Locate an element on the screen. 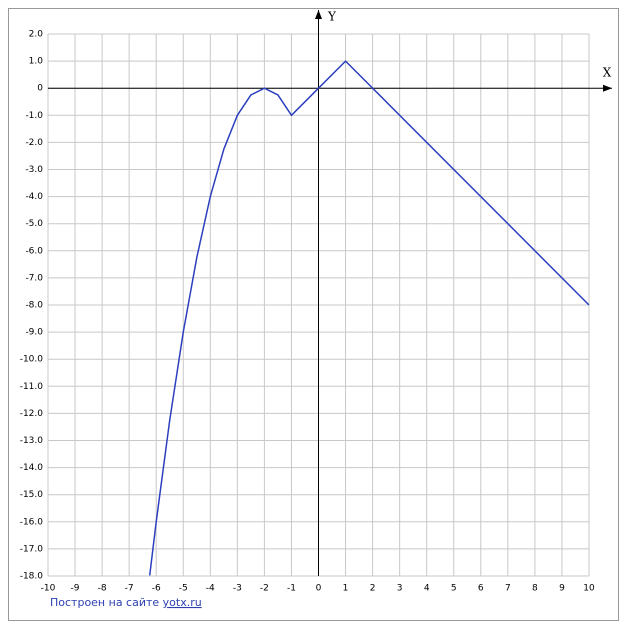 This screenshot has width=627, height=630. x-tick-label: -7 is located at coordinates (129, 589).